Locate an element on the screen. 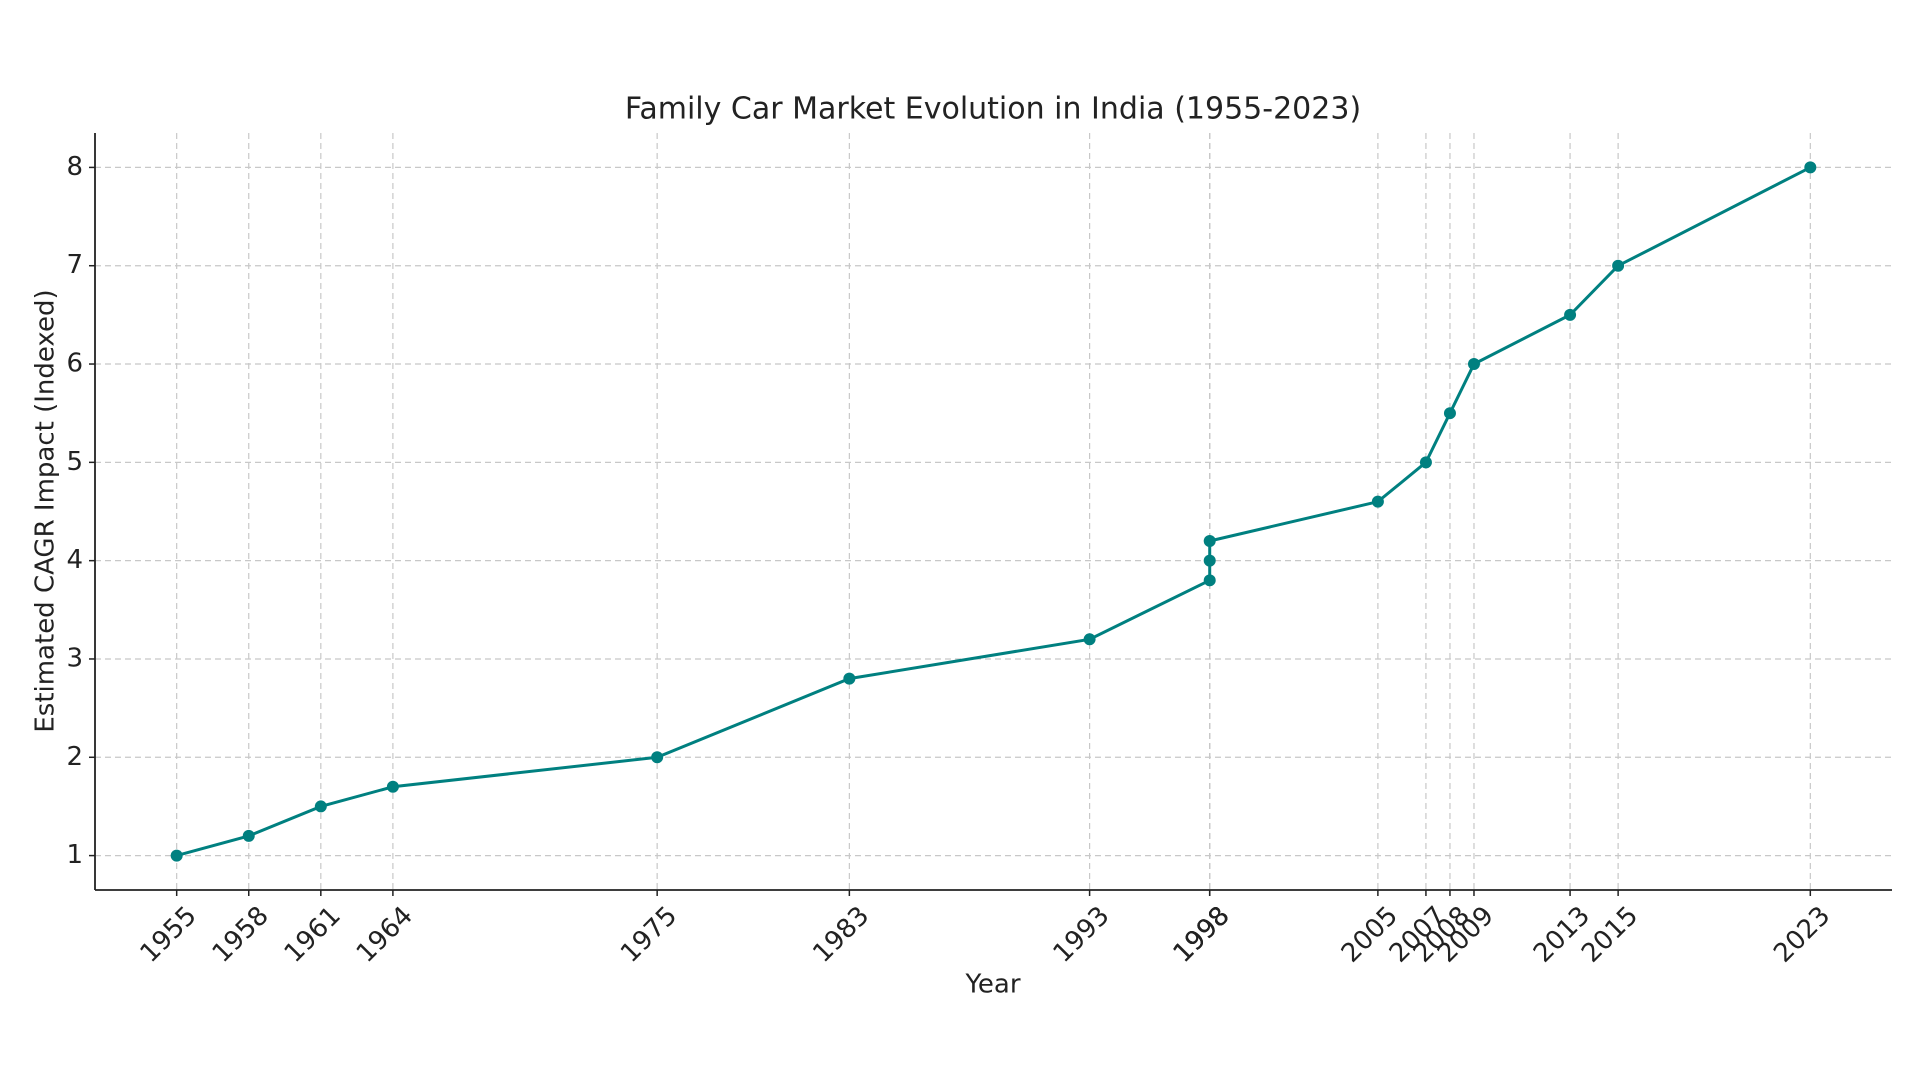 This screenshot has width=1920, height=1080. y-tick-label: 5 is located at coordinates (74, 462).